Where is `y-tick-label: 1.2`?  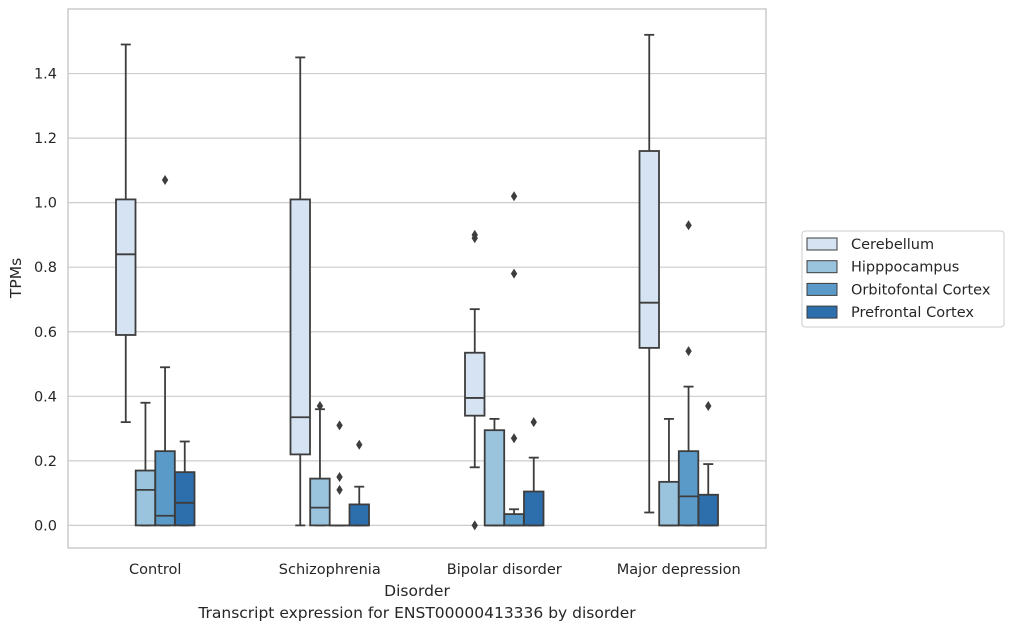
y-tick-label: 1.2 is located at coordinates (45, 139).